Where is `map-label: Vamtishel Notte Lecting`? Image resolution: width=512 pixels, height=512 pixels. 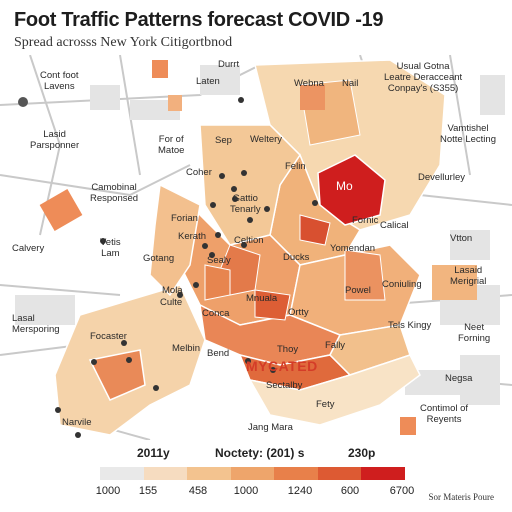
map-label: Vamtishel Notte Lecting is located at coordinates (468, 134).